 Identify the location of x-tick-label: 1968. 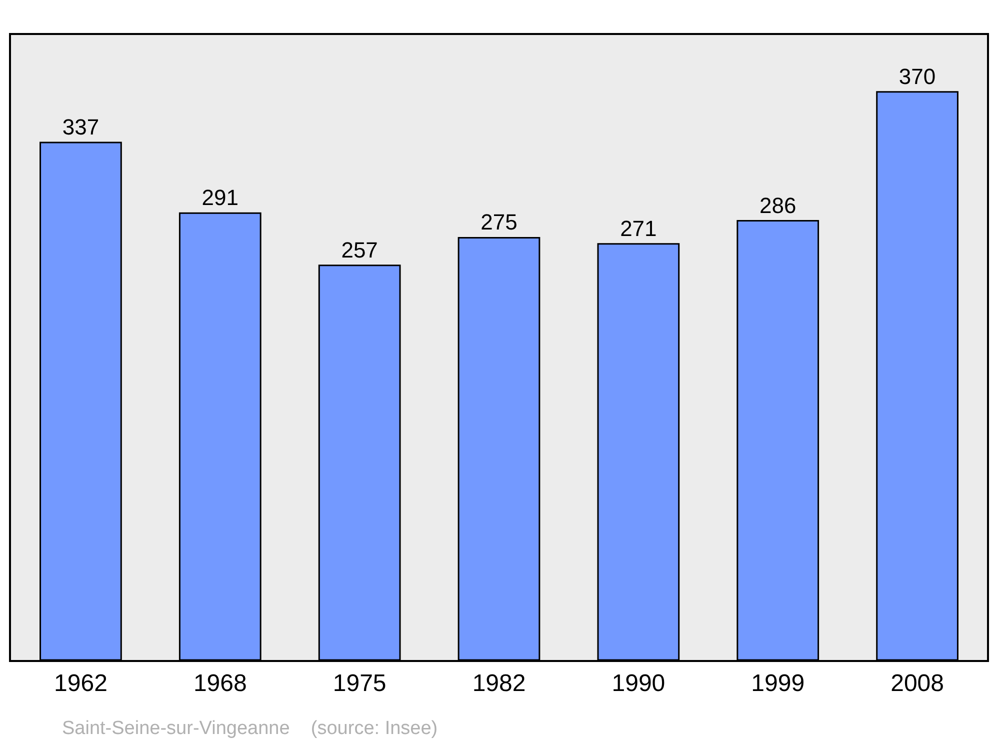
(220, 683).